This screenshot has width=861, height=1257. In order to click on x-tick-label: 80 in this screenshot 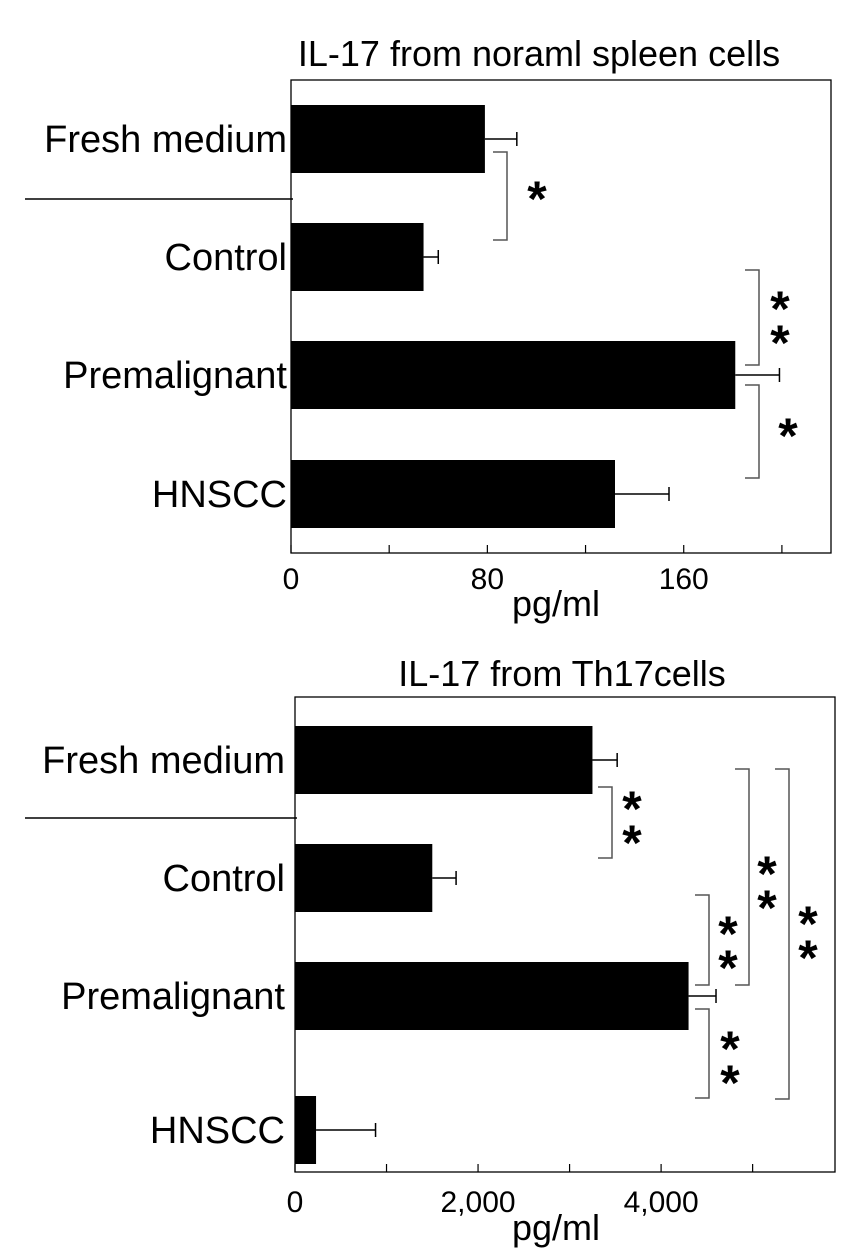, I will do `click(487, 579)`.